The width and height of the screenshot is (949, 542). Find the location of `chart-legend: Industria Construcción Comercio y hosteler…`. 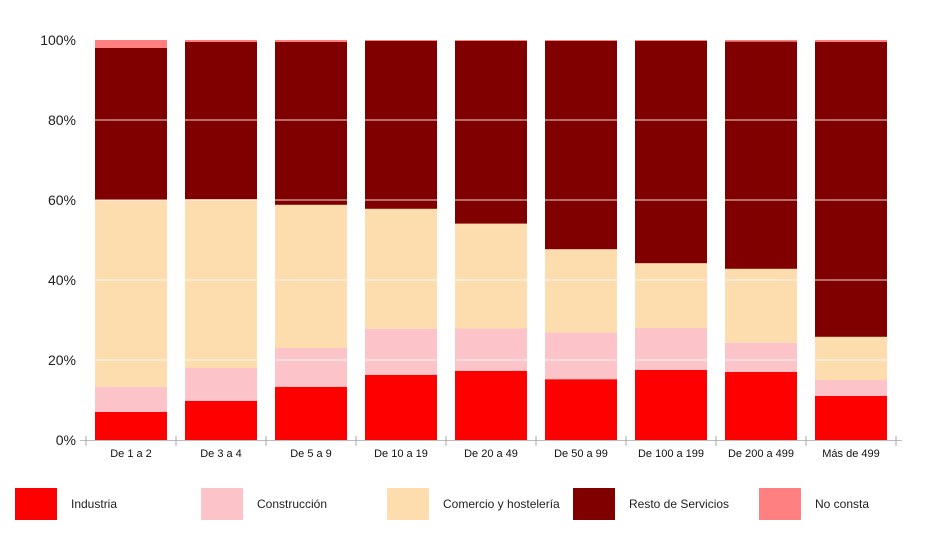

chart-legend: Industria Construcción Comercio y hosteler… is located at coordinates (474, 505).